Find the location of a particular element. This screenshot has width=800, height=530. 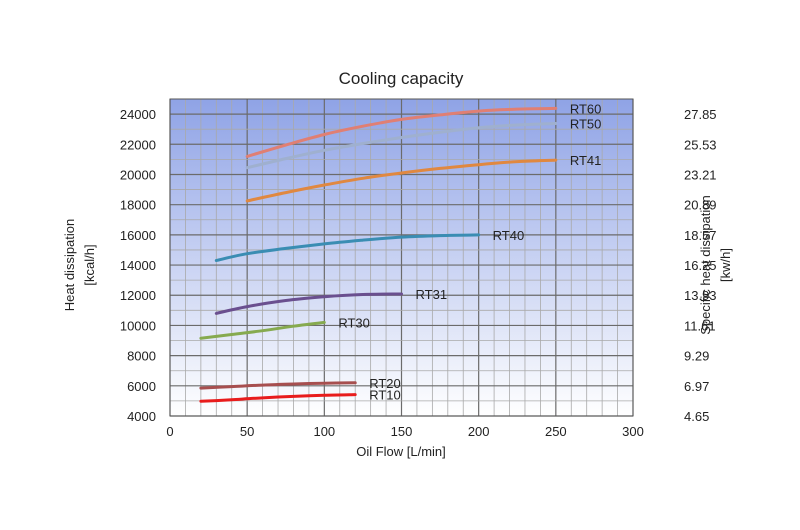

x-tick-label: 200 is located at coordinates (479, 431).